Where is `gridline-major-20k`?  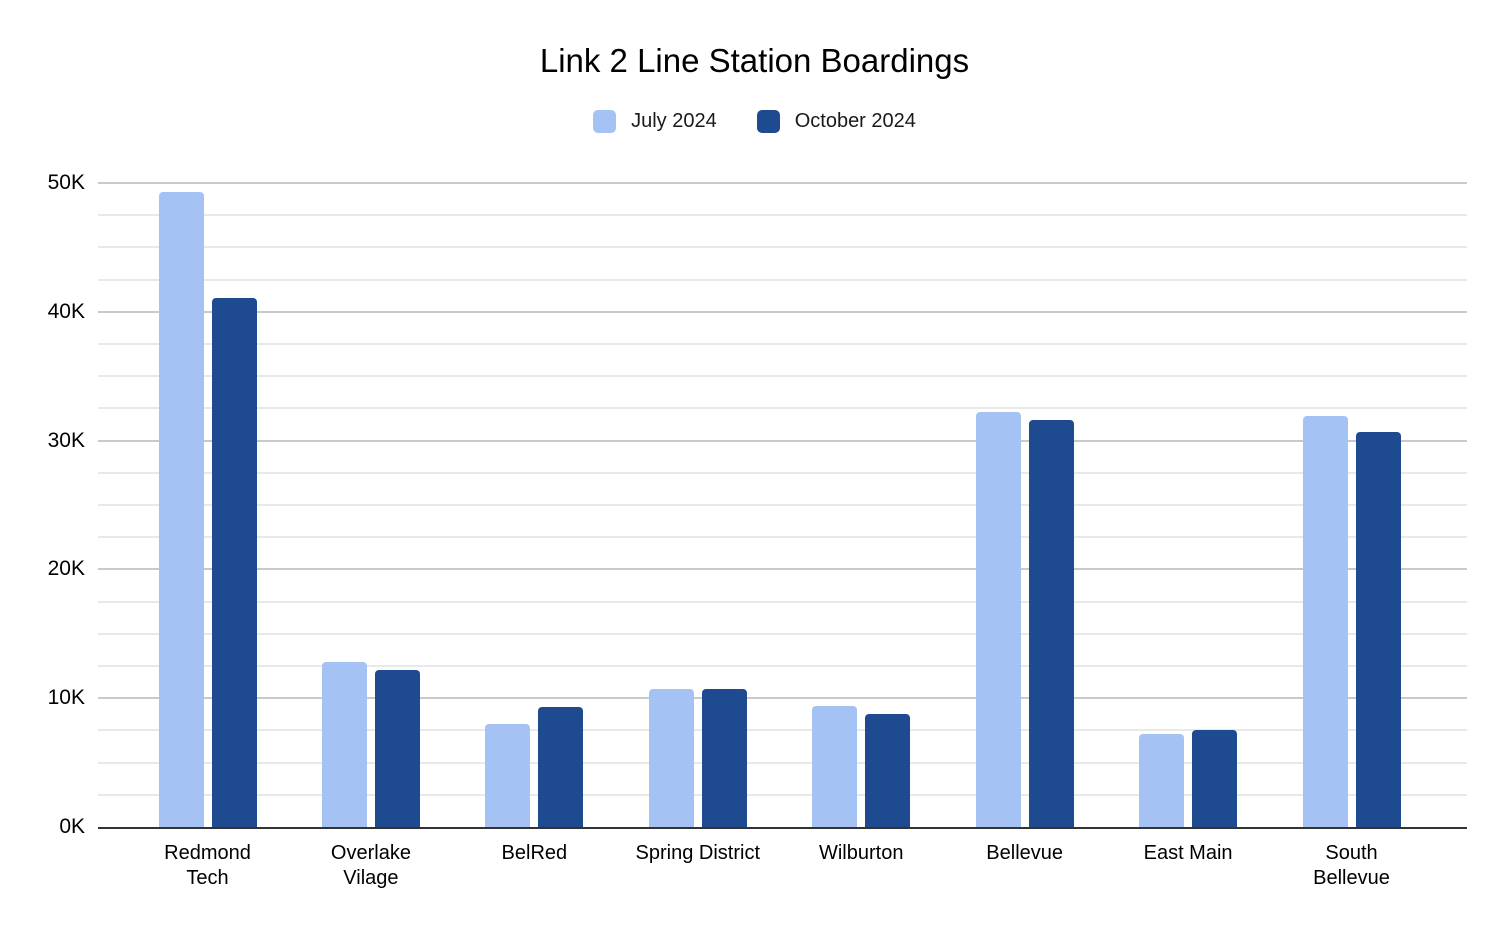
gridline-major-20k is located at coordinates (782, 569).